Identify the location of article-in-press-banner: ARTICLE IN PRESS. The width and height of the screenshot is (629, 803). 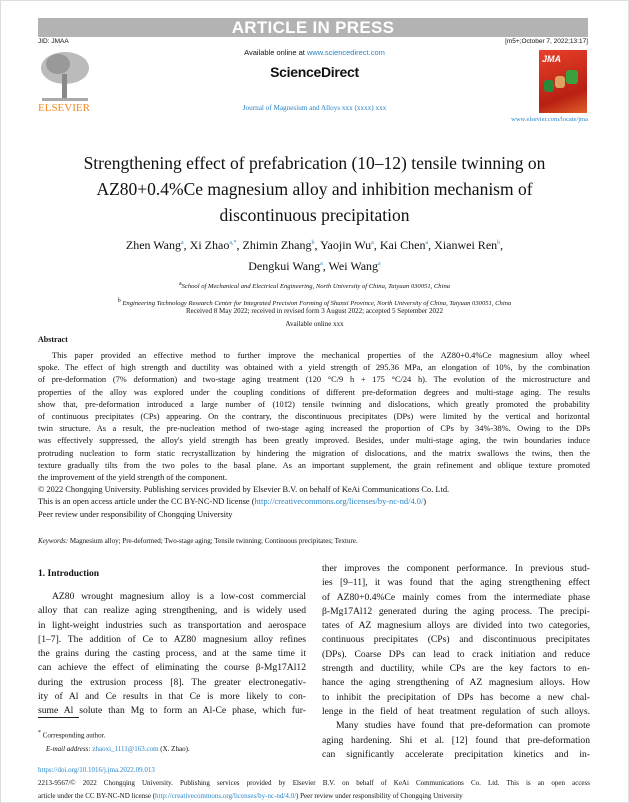
(313, 27).